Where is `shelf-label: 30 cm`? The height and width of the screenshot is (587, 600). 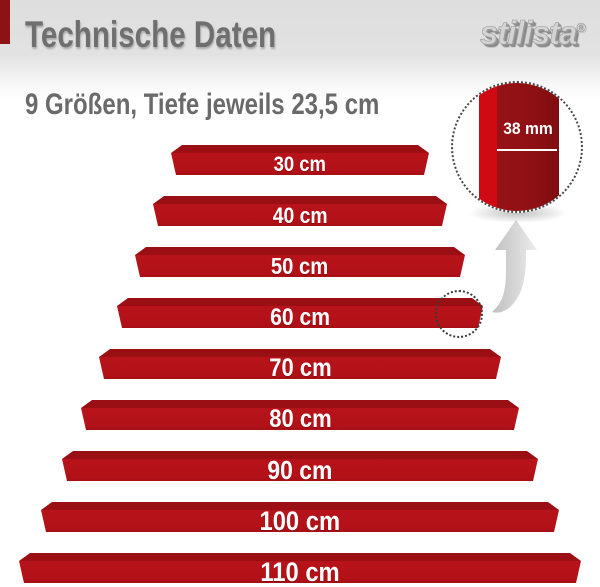 shelf-label: 30 cm is located at coordinates (300, 164).